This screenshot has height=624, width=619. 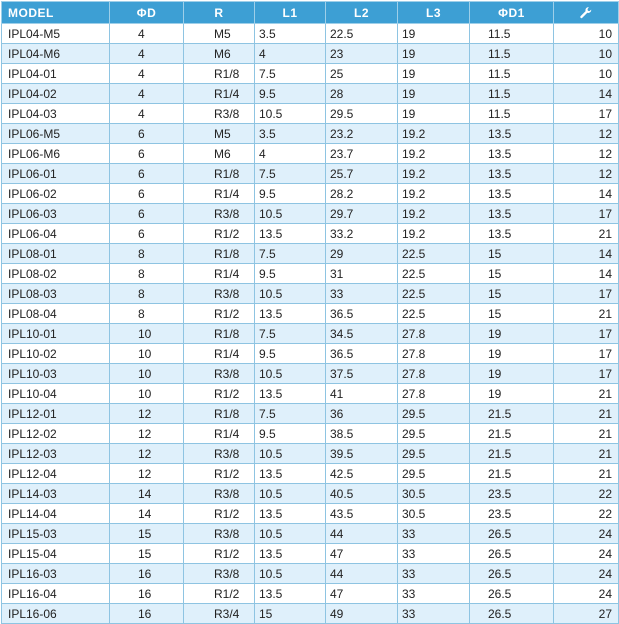 I want to click on cell-l1: 3.5, so click(x=290, y=133).